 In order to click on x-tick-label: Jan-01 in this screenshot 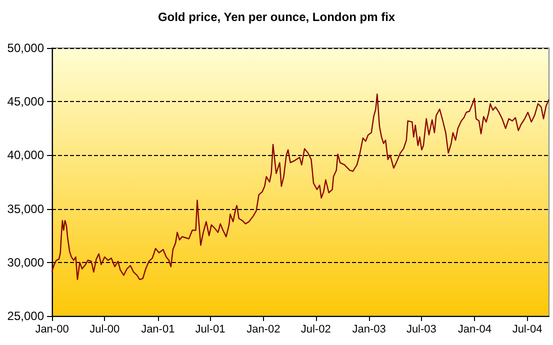, I will do `click(158, 330)`.